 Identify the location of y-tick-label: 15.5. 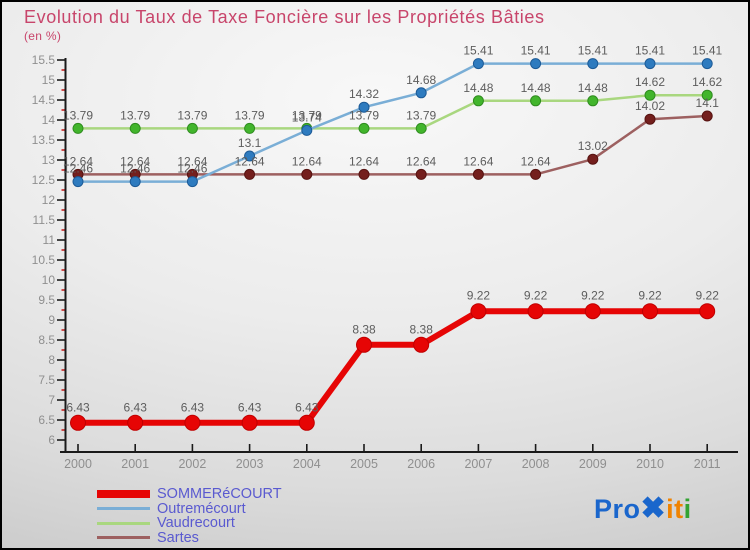
(44, 60).